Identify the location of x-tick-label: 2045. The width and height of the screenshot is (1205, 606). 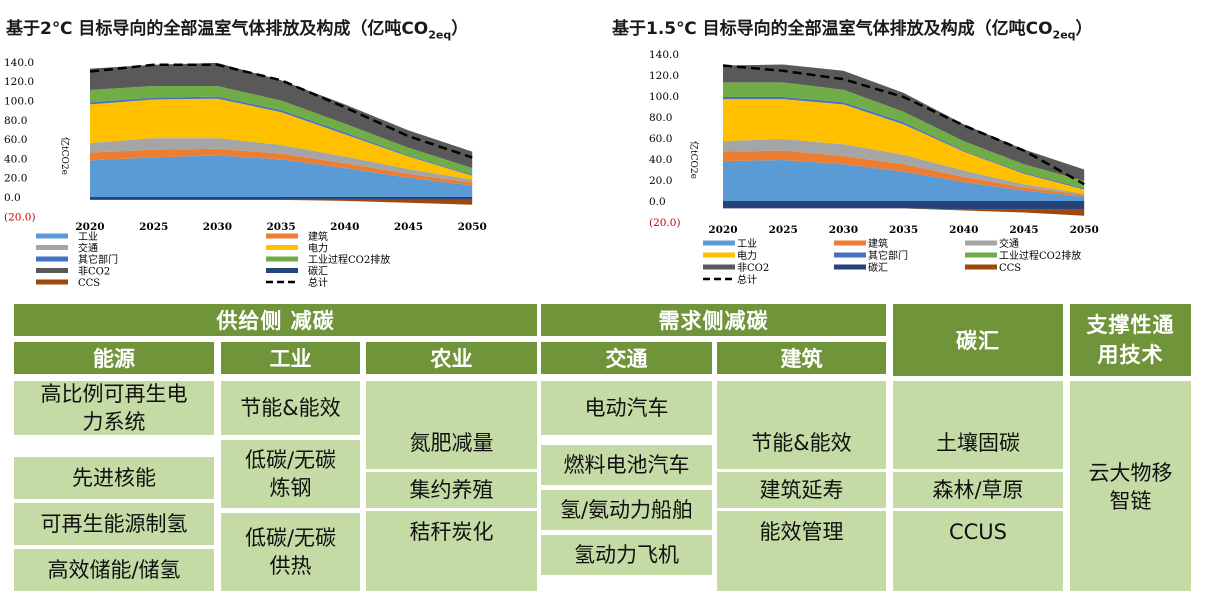
(408, 227).